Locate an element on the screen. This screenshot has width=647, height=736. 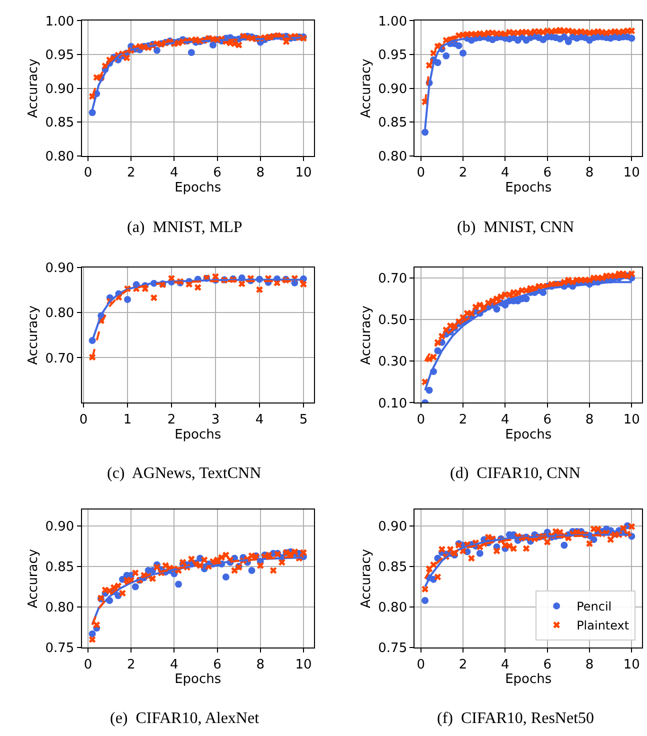
text: (c) AGNews, TextCNN is located at coordinates (184, 473).